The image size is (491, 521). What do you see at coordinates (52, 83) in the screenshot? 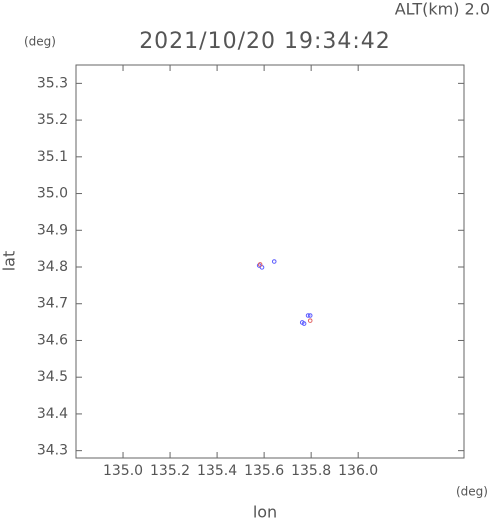
I see `y-tick-label: 35.3` at bounding box center [52, 83].